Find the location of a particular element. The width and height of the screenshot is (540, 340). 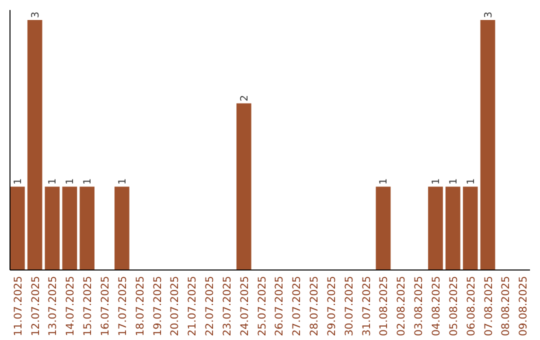

x-tick-label: 02.08.2025 is located at coordinates (402, 306).